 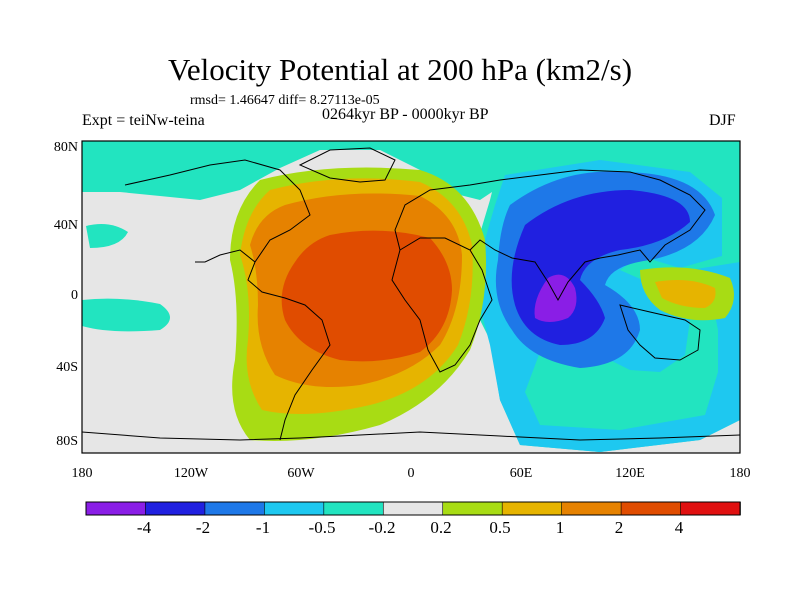 What do you see at coordinates (203, 527) in the screenshot?
I see `colorbar-label: -2` at bounding box center [203, 527].